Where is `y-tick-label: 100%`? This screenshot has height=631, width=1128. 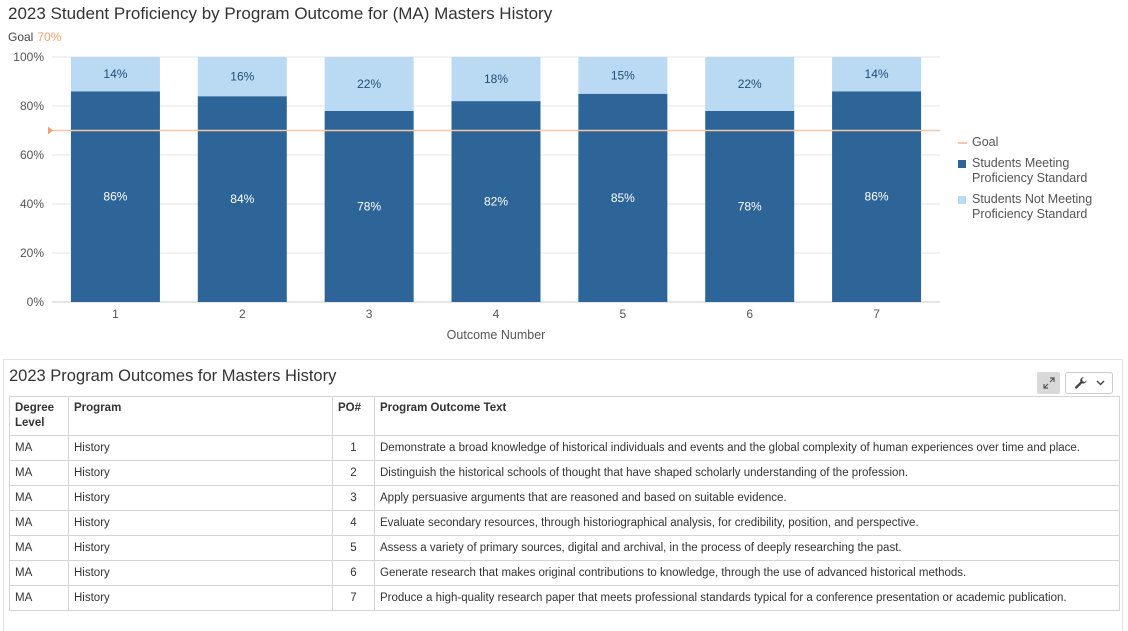 y-tick-label: 100% is located at coordinates (28, 57).